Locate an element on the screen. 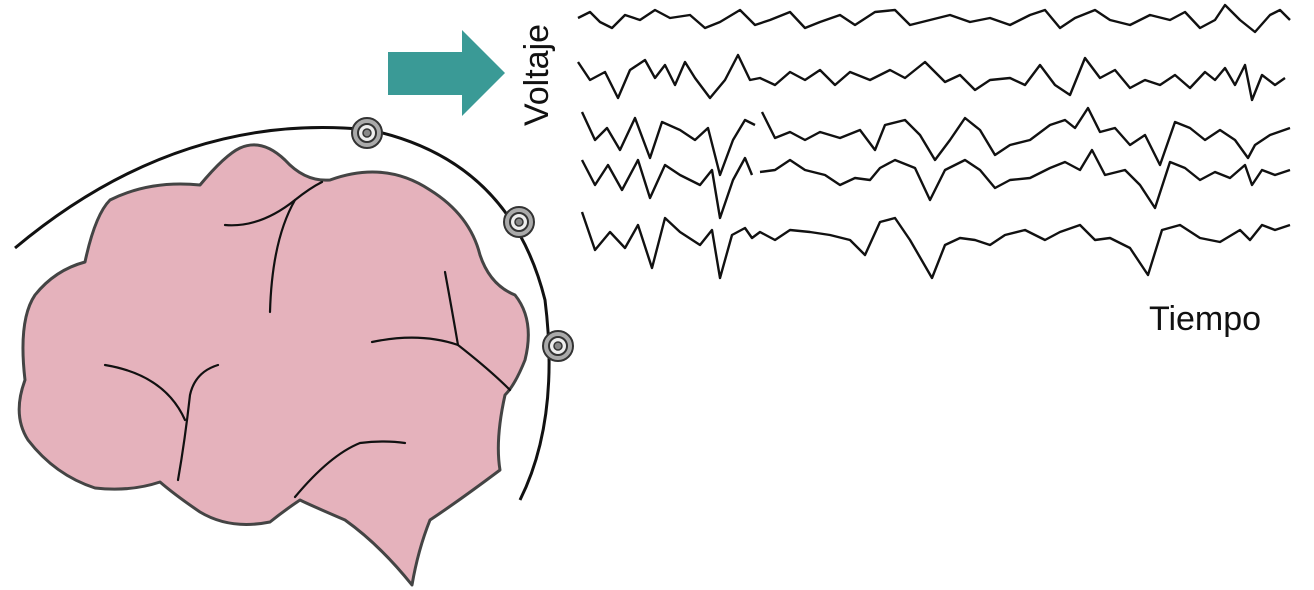 This screenshot has width=1314, height=590. electrodes is located at coordinates (462, 239).